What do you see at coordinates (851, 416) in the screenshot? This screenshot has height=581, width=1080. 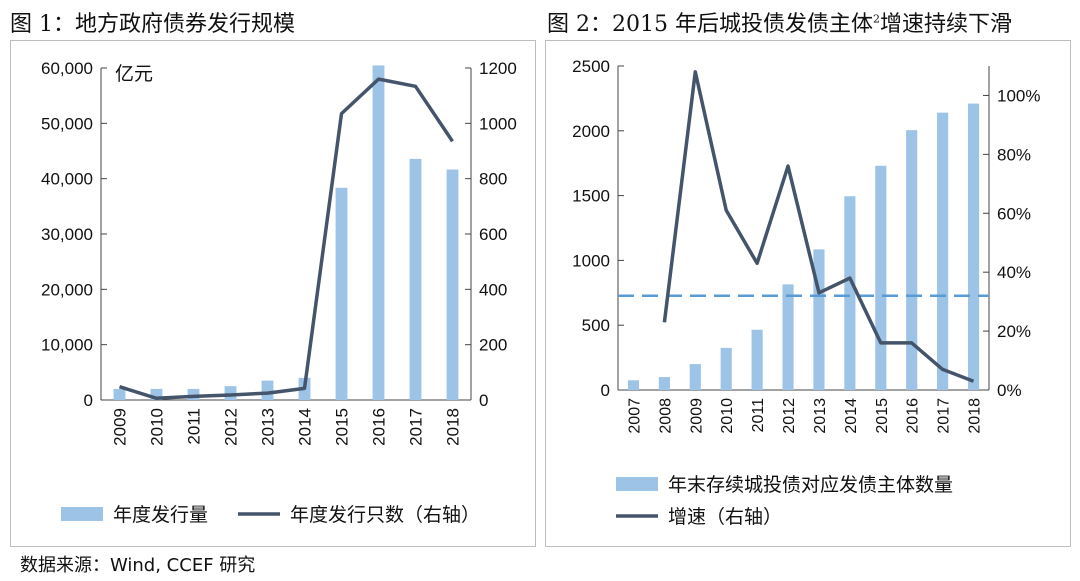 I see `chart2-category-label: 2014` at bounding box center [851, 416].